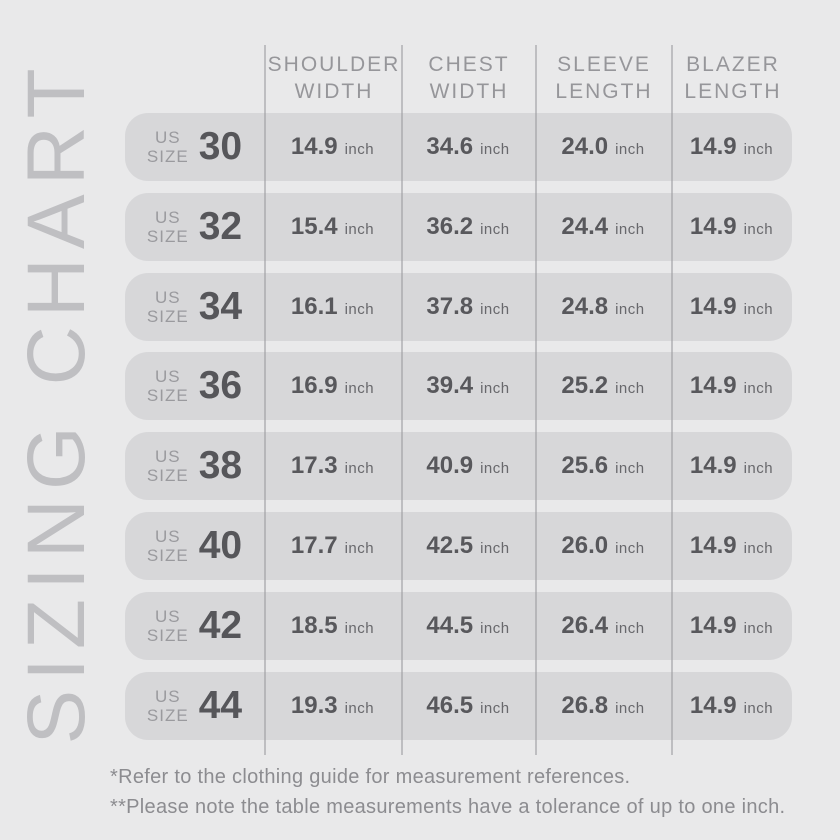 The image size is (840, 840). I want to click on chest-width-cell: 36.2 inch, so click(468, 227).